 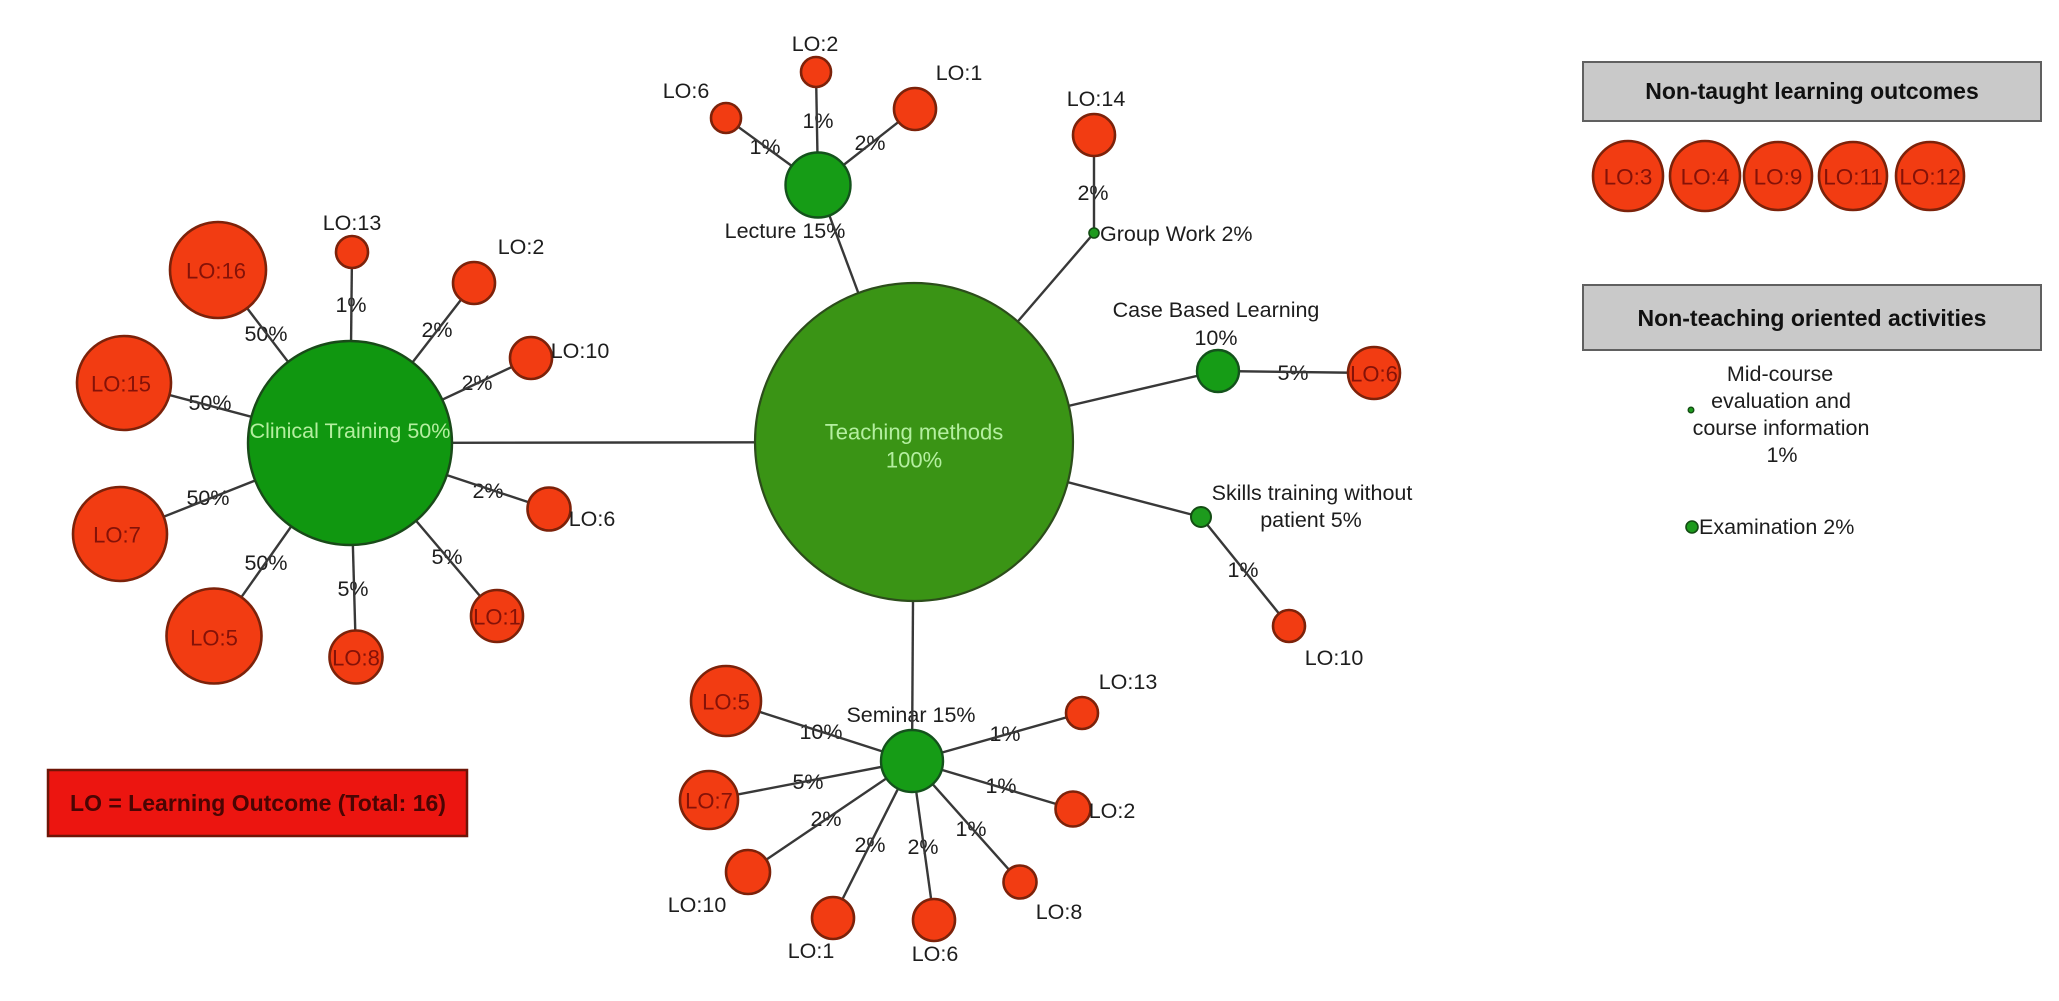 I want to click on svg-text: Lecture 15%, so click(x=785, y=231).